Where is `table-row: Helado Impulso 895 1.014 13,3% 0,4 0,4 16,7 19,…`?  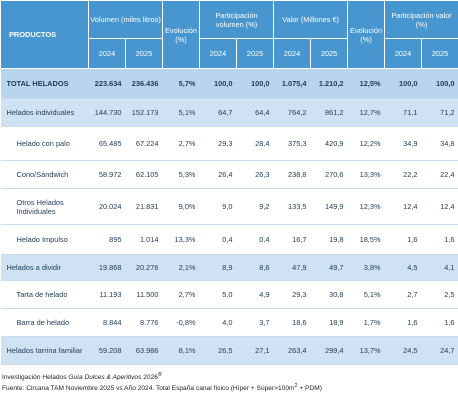 table-row: Helado Impulso 895 1.014 13,3% 0,4 0,4 16,7 19,… is located at coordinates (229, 239).